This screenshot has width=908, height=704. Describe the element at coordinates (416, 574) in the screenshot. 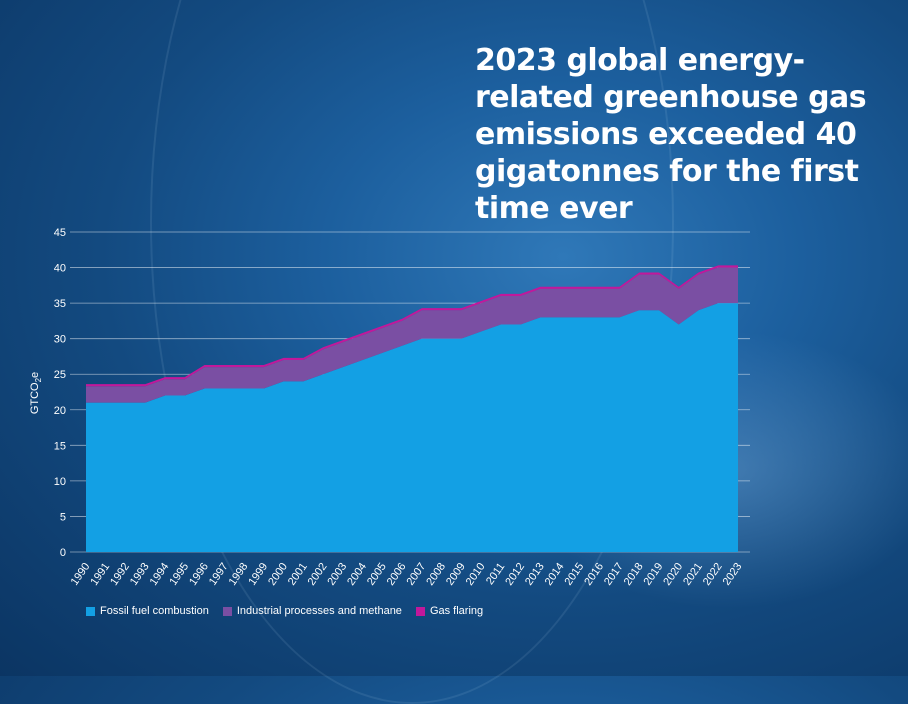

I see `x-tick-label: 2007` at that location.